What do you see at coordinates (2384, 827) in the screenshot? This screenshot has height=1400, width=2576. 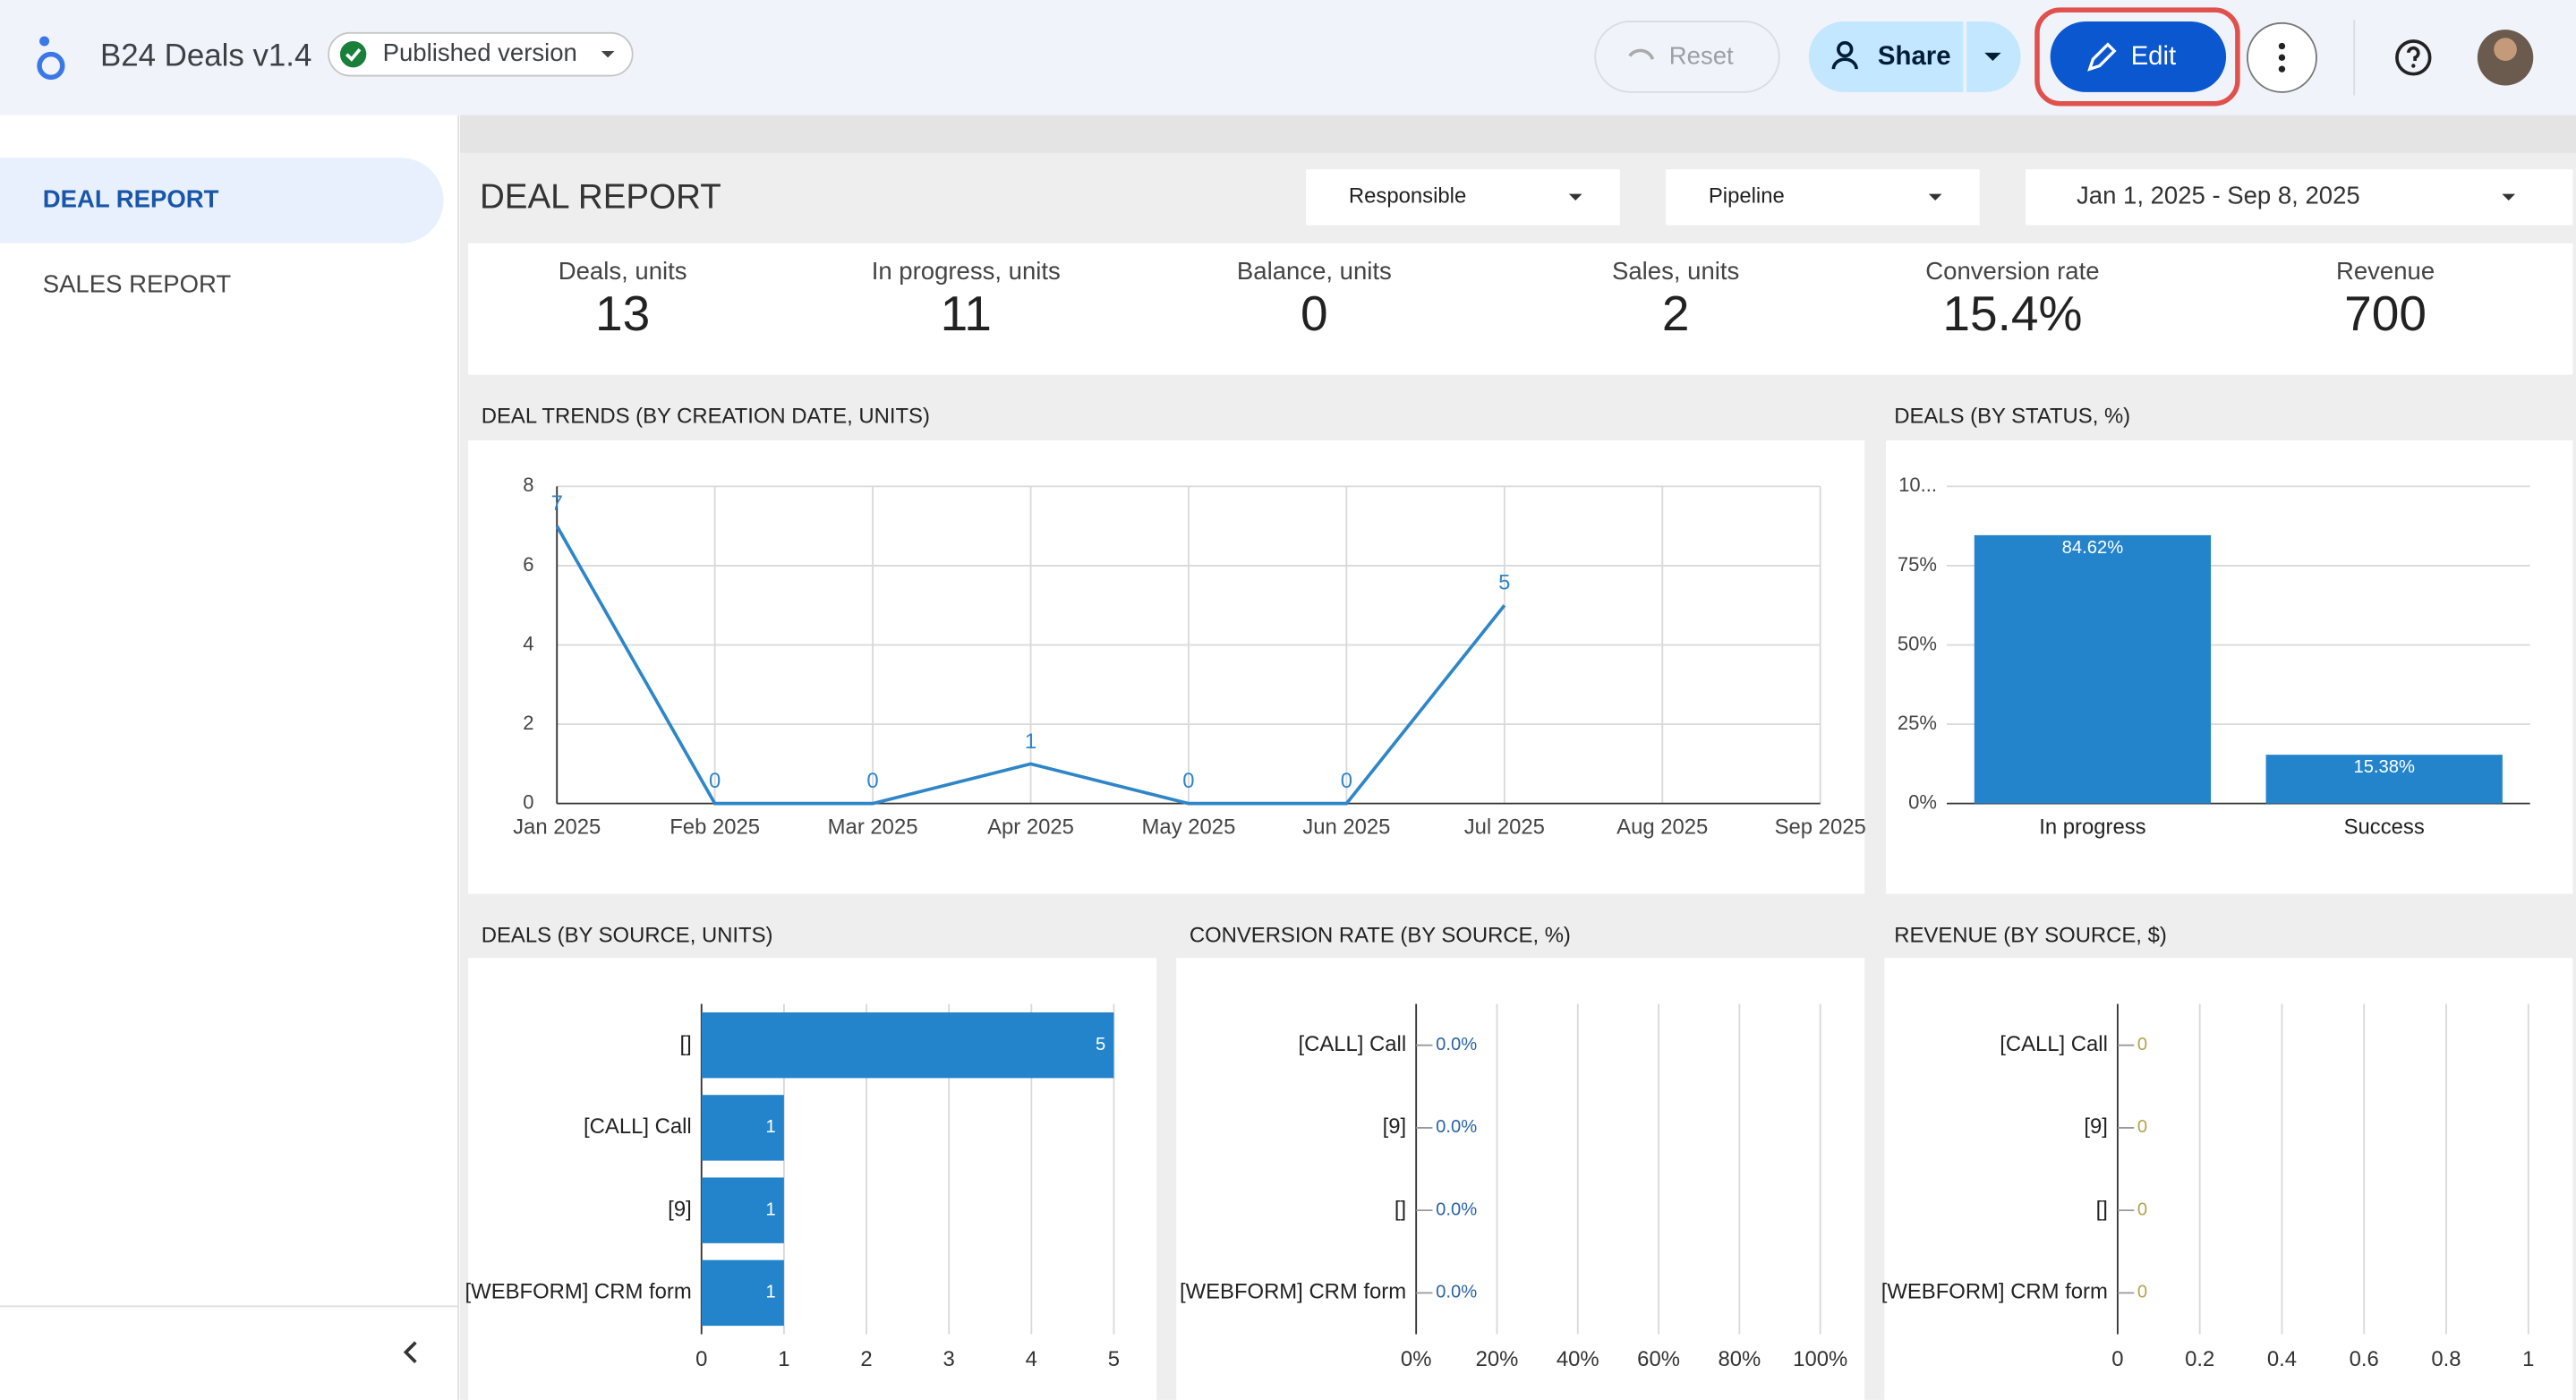 I see `x-tick-label: Success` at bounding box center [2384, 827].